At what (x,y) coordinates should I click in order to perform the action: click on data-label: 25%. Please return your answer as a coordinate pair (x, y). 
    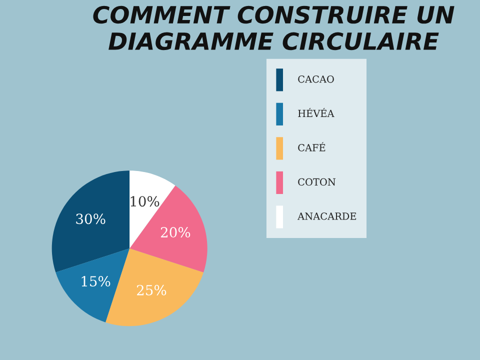
    Looking at the image, I should click on (151, 290).